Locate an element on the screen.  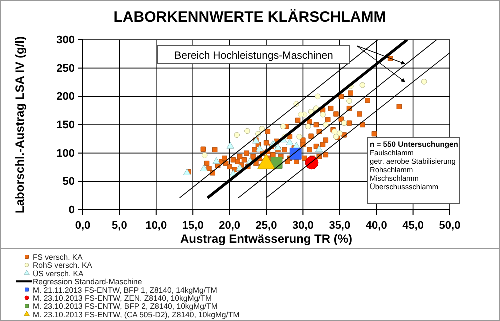
x-tick-label: 20,0 is located at coordinates (230, 226).